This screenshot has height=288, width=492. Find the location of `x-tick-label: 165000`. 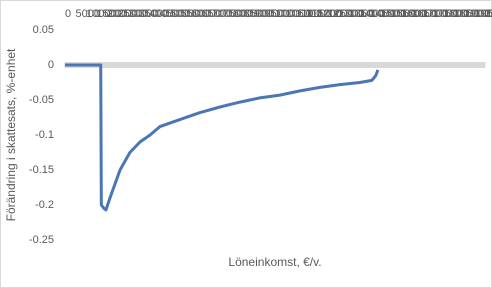

x-tick-label: 165000 is located at coordinates (430, 14).